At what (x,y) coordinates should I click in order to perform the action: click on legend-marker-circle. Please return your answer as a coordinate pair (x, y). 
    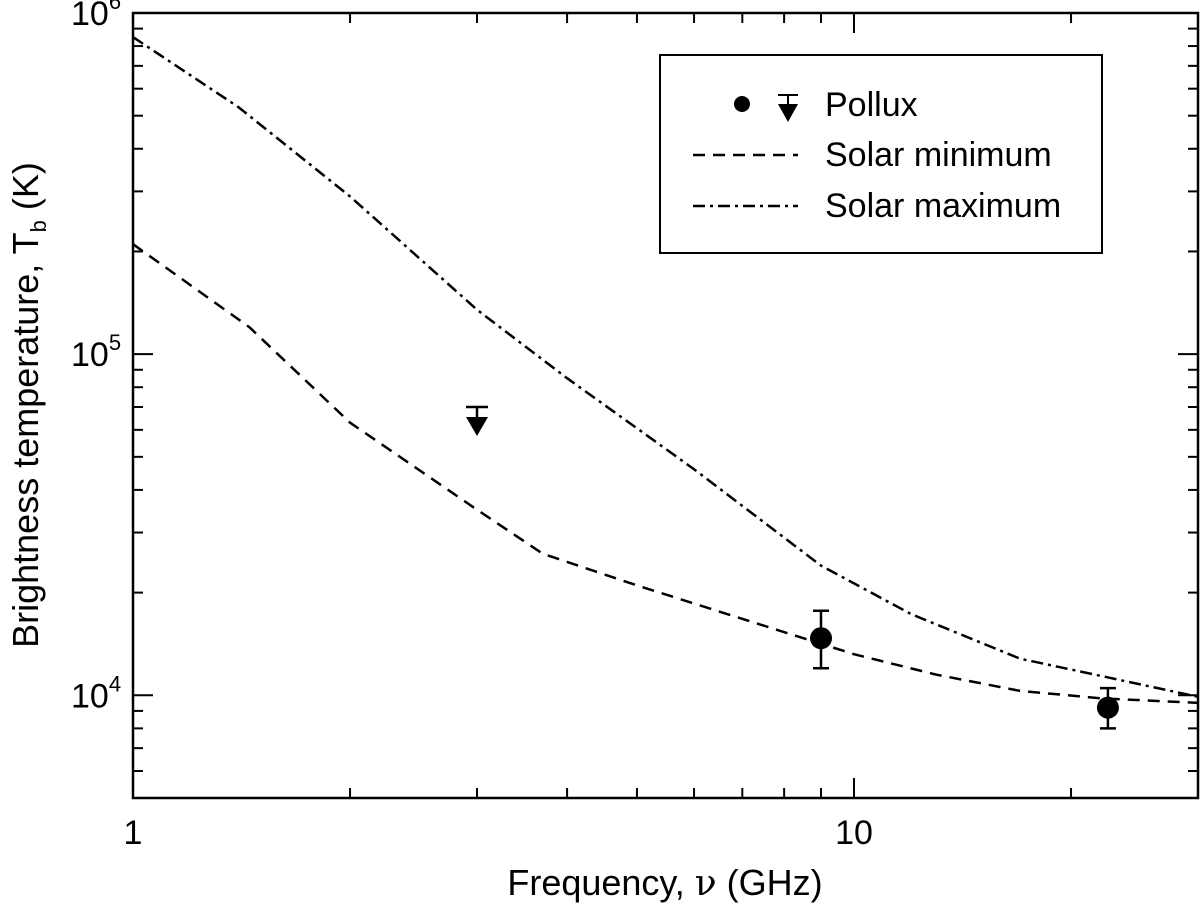
    Looking at the image, I should click on (742, 104).